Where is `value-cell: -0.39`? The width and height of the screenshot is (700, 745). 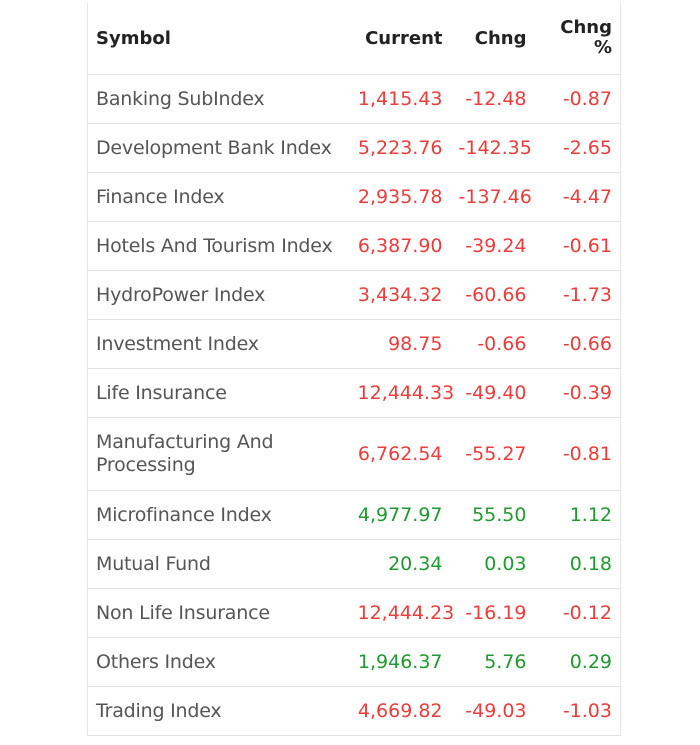
value-cell: -0.39 is located at coordinates (577, 393).